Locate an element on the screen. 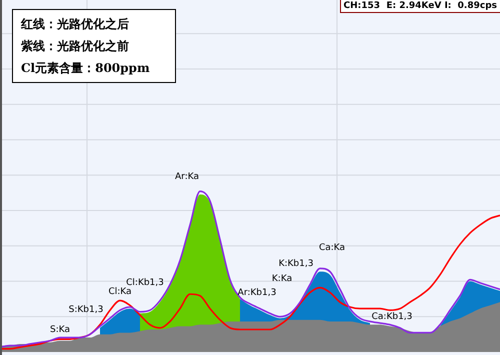 The image size is (500, 355). text: 紫线：光路优化之前 is located at coordinates (75, 46).